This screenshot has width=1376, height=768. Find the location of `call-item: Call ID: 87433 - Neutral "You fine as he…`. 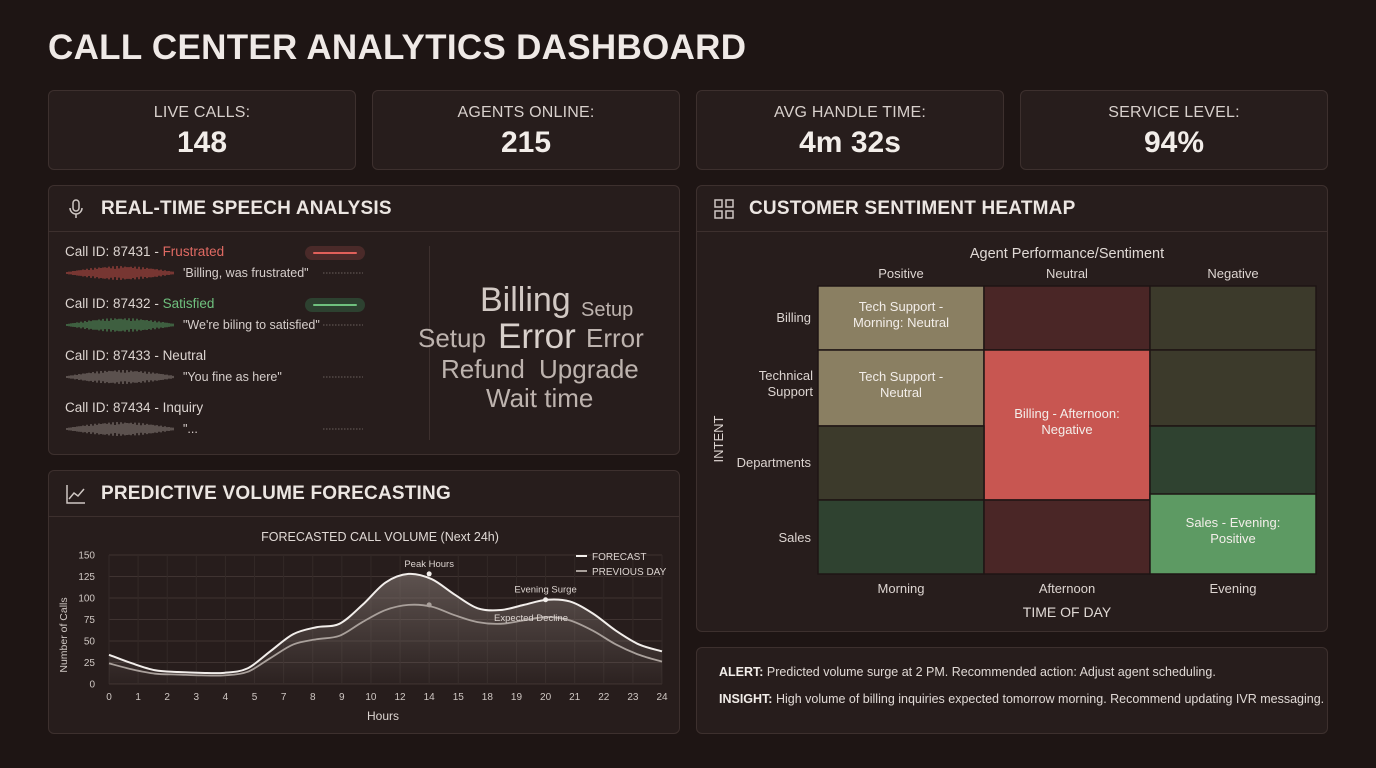

call-item: Call ID: 87433 - Neutral "You fine as he… is located at coordinates (215, 366).